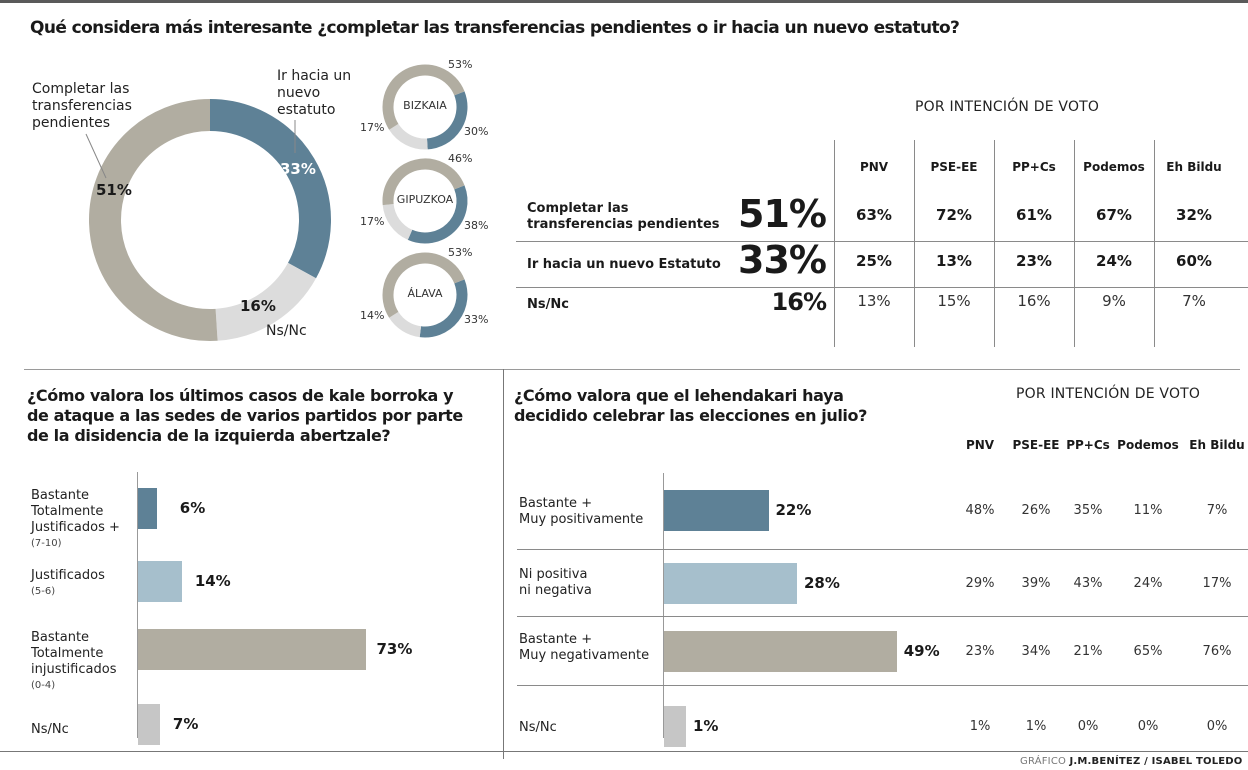  Describe the element at coordinates (782, 214) in the screenshot. I see `table1-row-total: 51%` at that location.